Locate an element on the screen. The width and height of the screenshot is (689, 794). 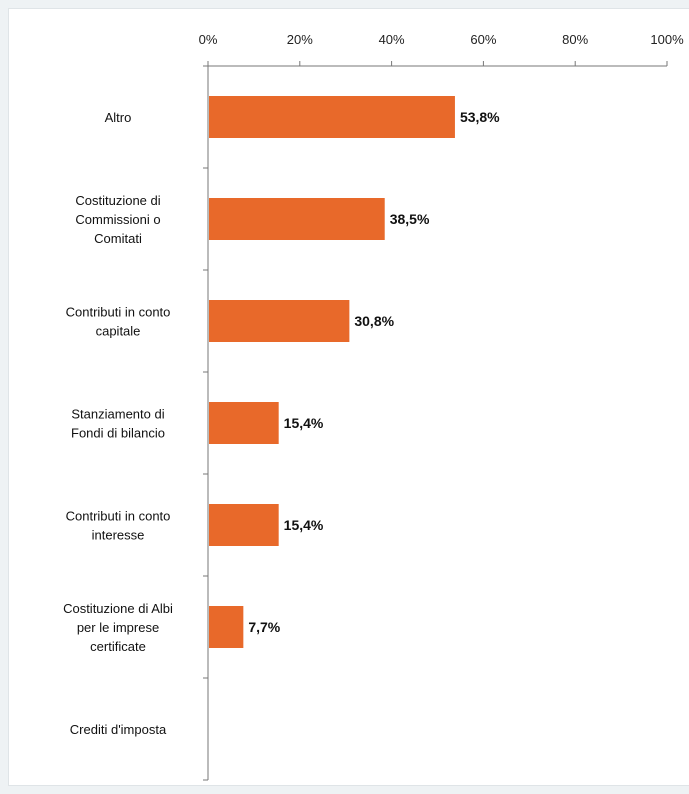
category-label: Crediti d'imposta is located at coordinates (118, 729).